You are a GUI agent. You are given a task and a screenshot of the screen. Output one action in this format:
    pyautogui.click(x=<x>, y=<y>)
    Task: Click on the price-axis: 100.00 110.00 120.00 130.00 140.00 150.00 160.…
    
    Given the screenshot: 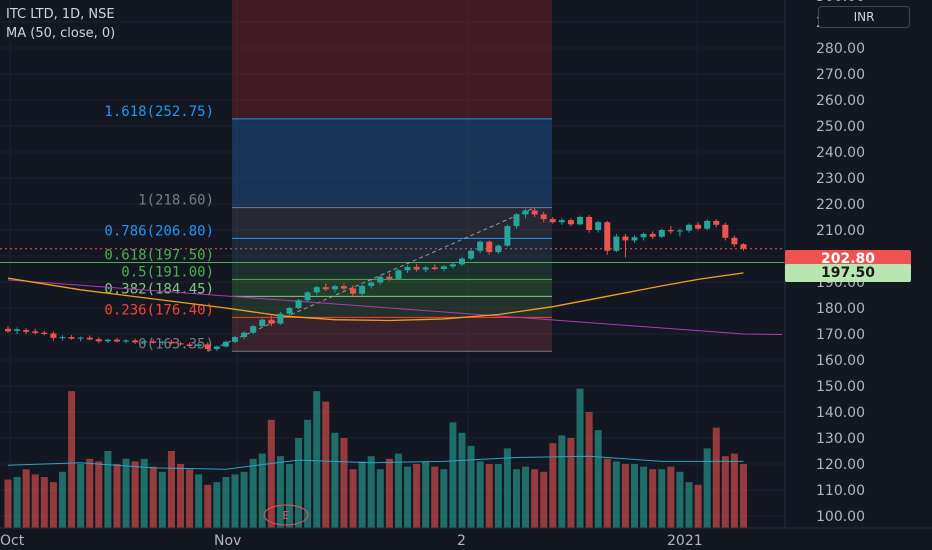 What is the action you would take?
    pyautogui.click(x=840, y=262)
    